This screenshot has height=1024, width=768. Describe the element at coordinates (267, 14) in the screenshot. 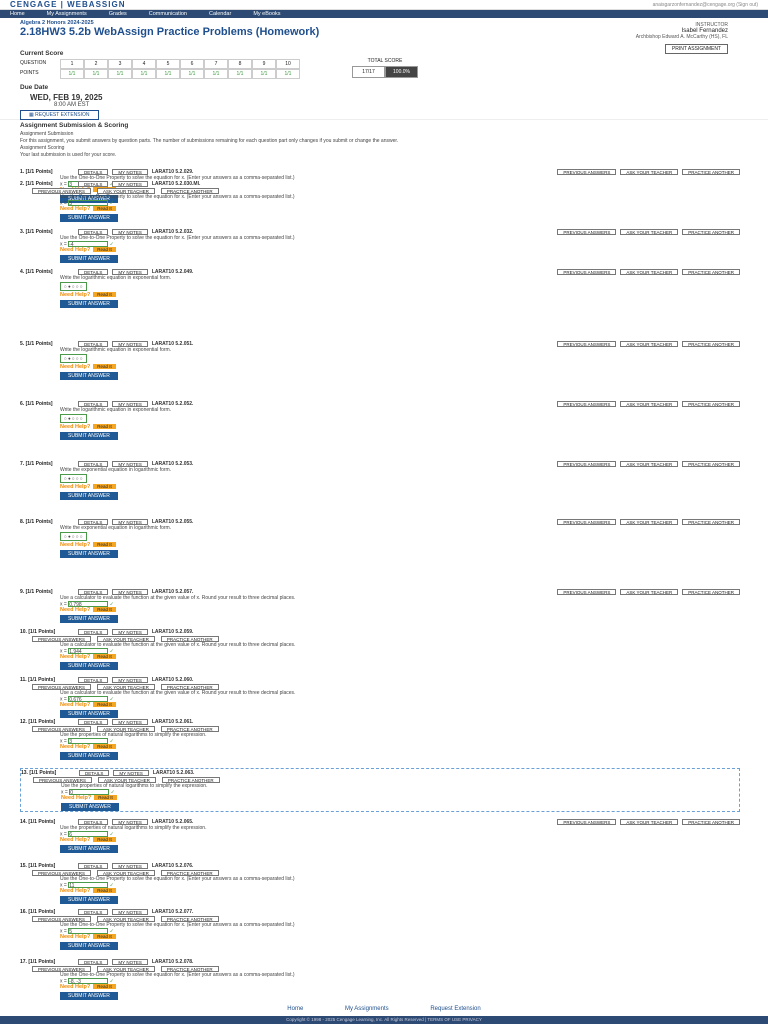

I see `nav-my-ebooks: My eBooks` at that location.